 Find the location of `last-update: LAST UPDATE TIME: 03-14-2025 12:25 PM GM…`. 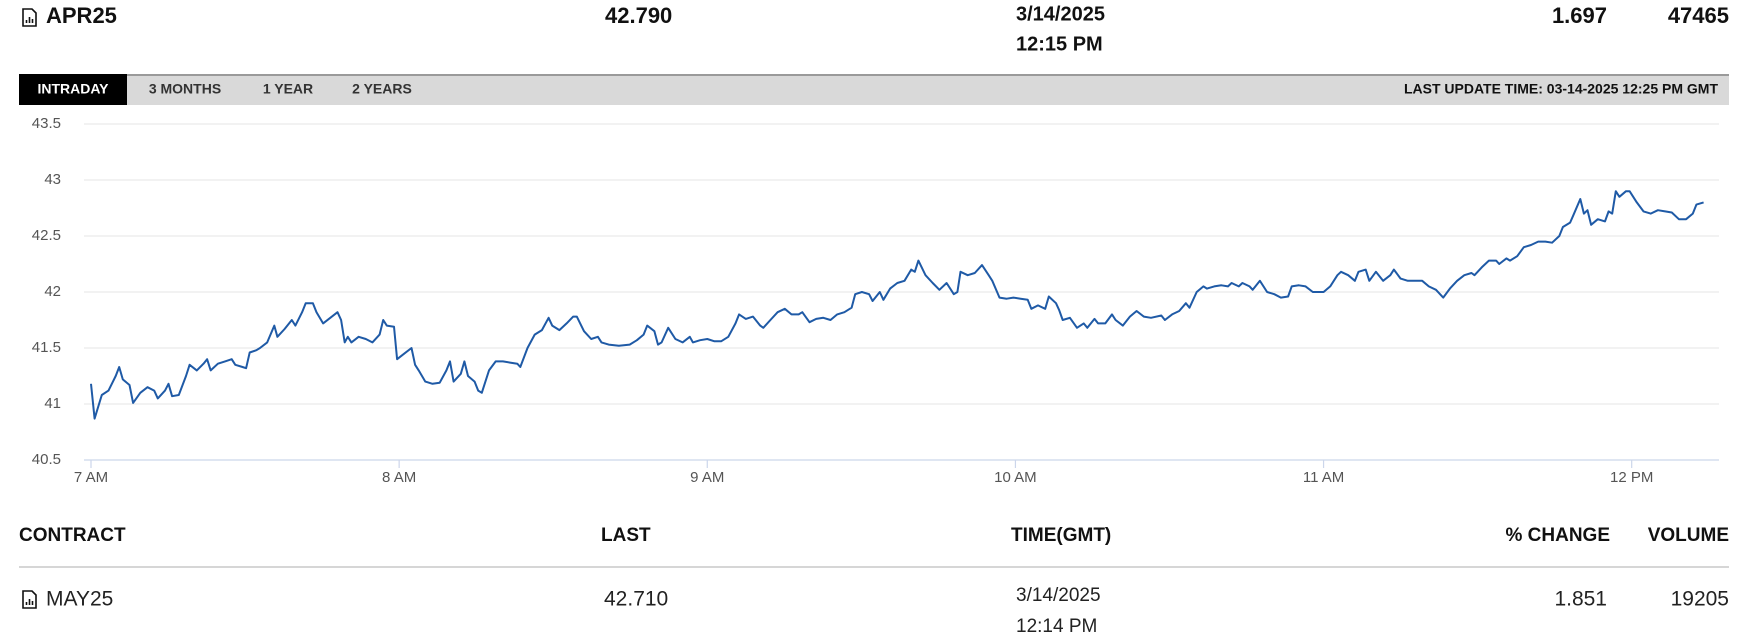

last-update: LAST UPDATE TIME: 03-14-2025 12:25 PM GM… is located at coordinates (1561, 89).